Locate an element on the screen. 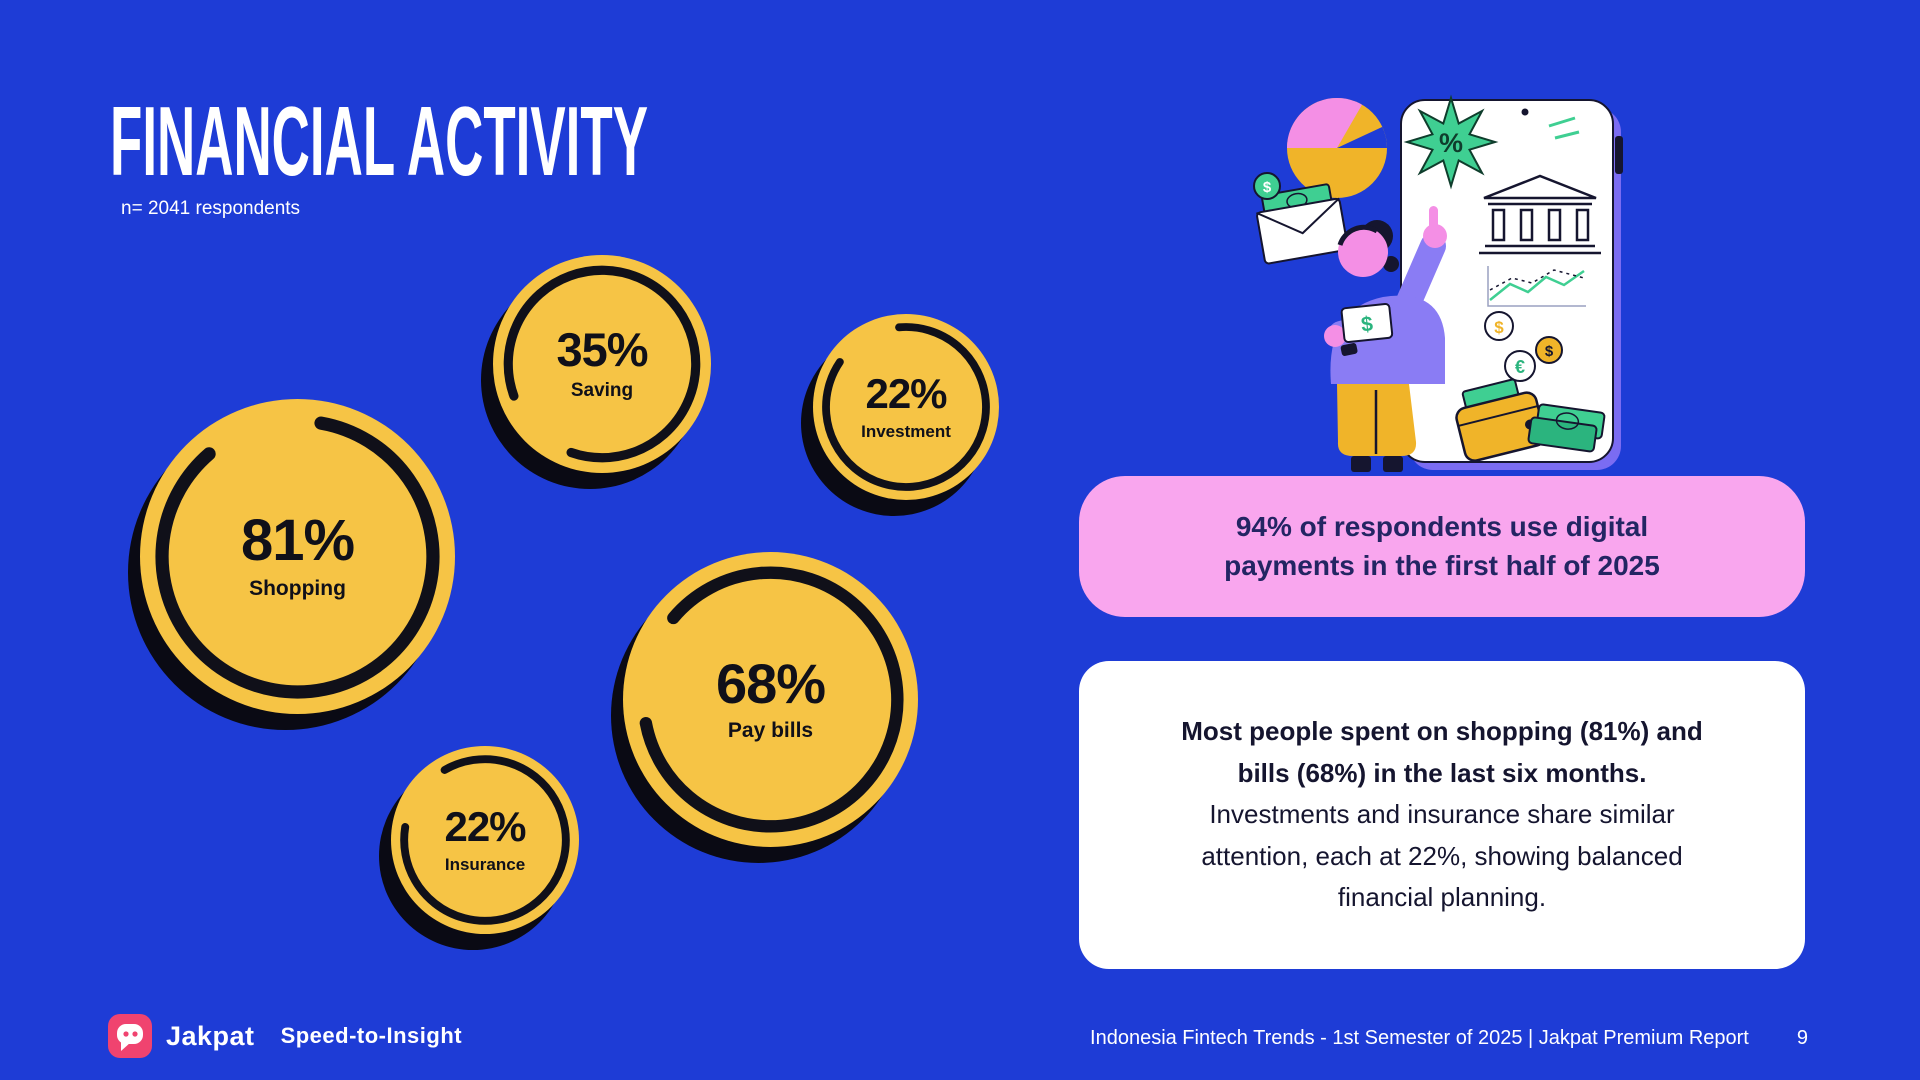 The image size is (1920, 1080). bank-icon is located at coordinates (1540, 214).